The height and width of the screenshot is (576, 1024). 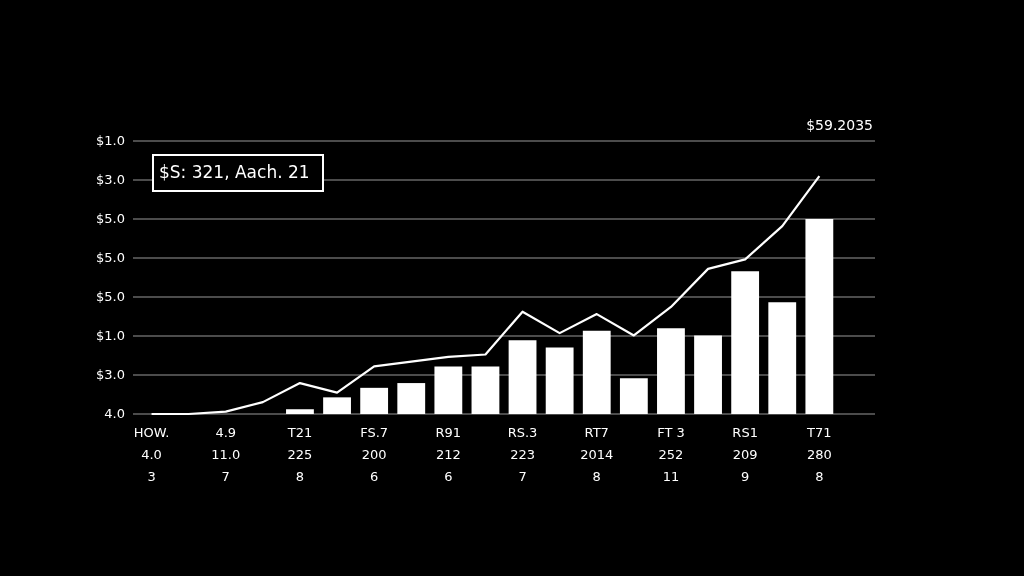 What do you see at coordinates (597, 454) in the screenshot?
I see `x-tick-label: RT7 2014 8` at bounding box center [597, 454].